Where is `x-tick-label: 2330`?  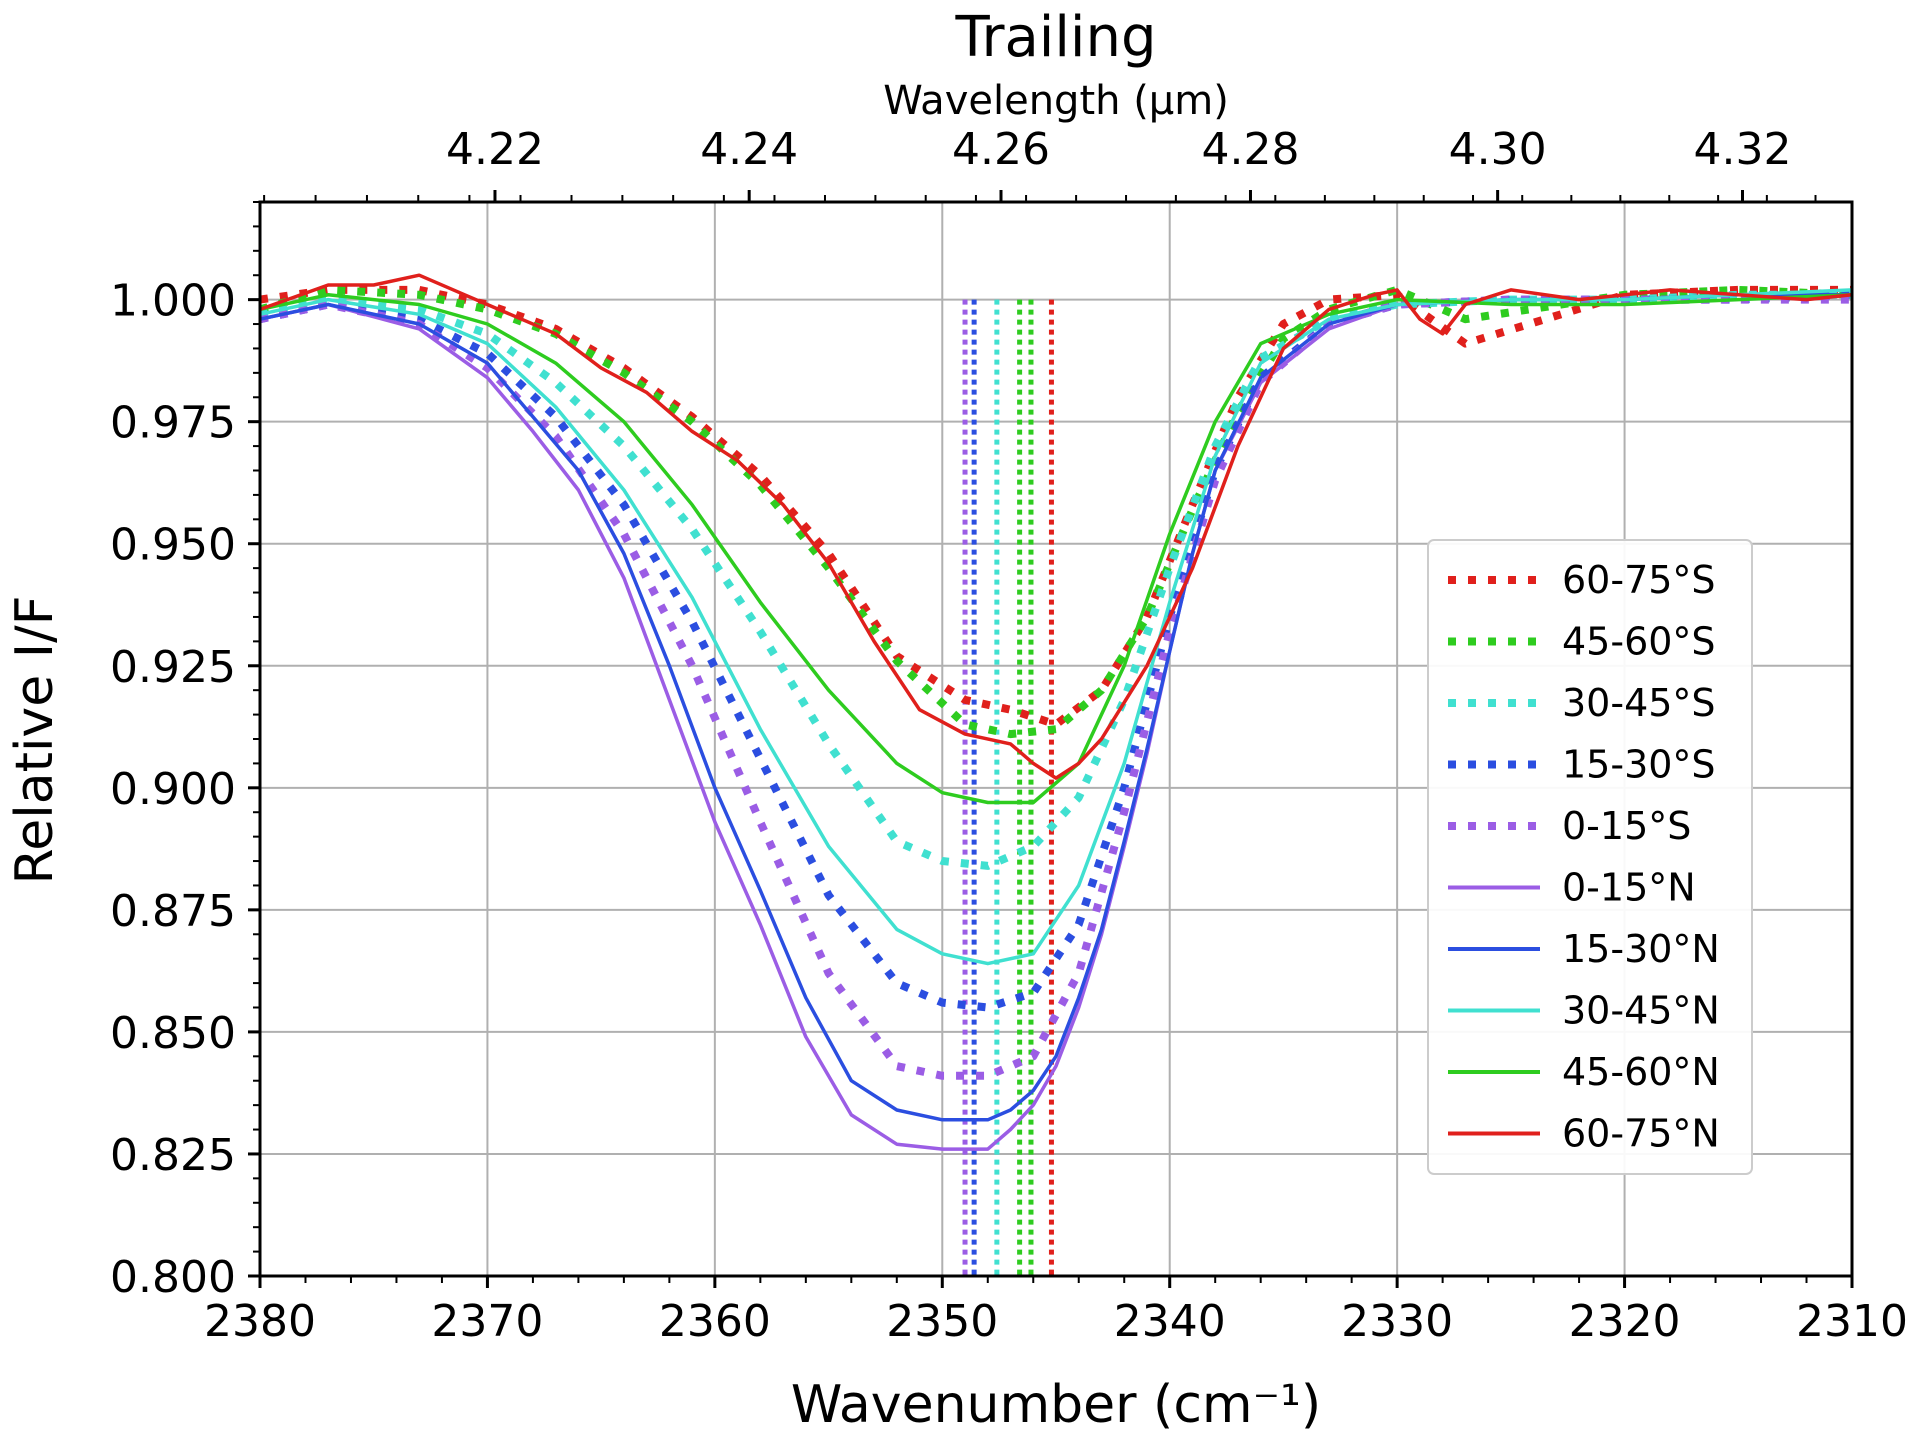
x-tick-label: 2330 is located at coordinates (1397, 1321).